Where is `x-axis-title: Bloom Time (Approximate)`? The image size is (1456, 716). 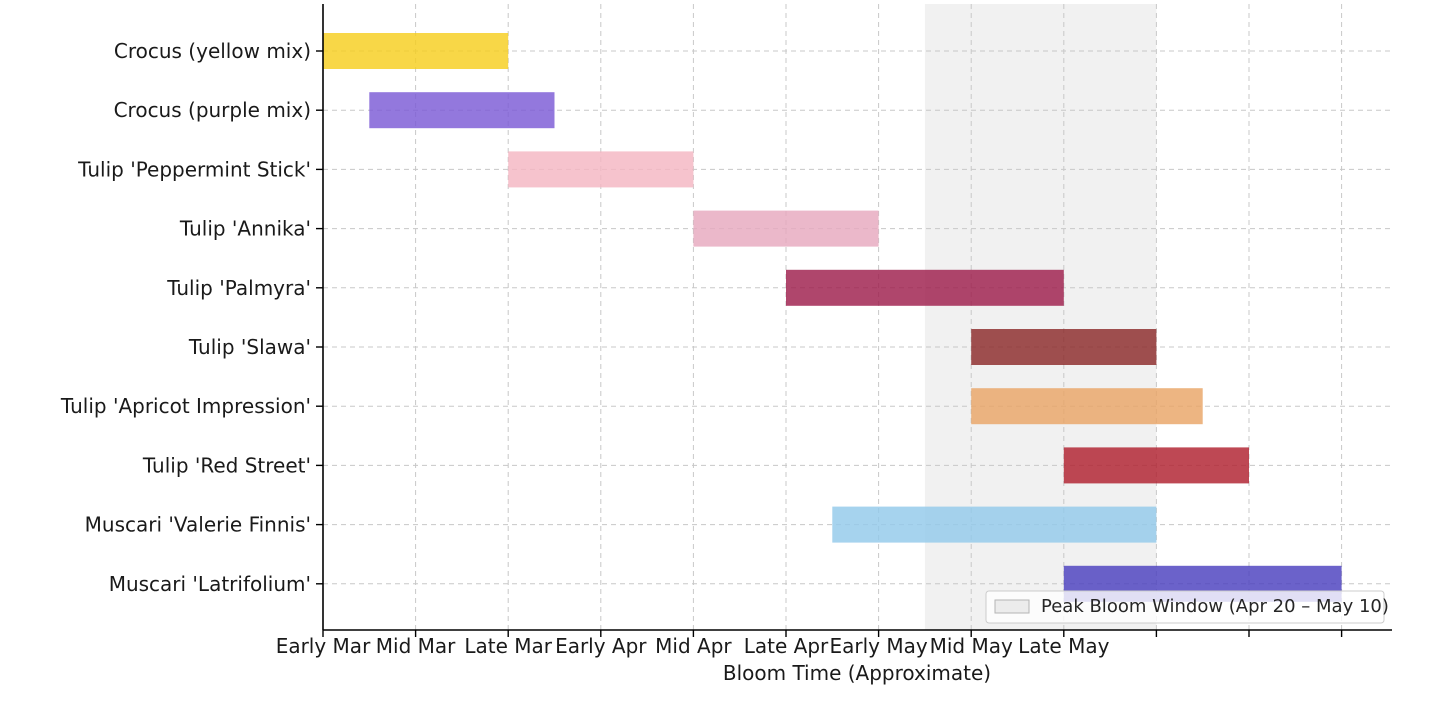 x-axis-title: Bloom Time (Approximate) is located at coordinates (857, 673).